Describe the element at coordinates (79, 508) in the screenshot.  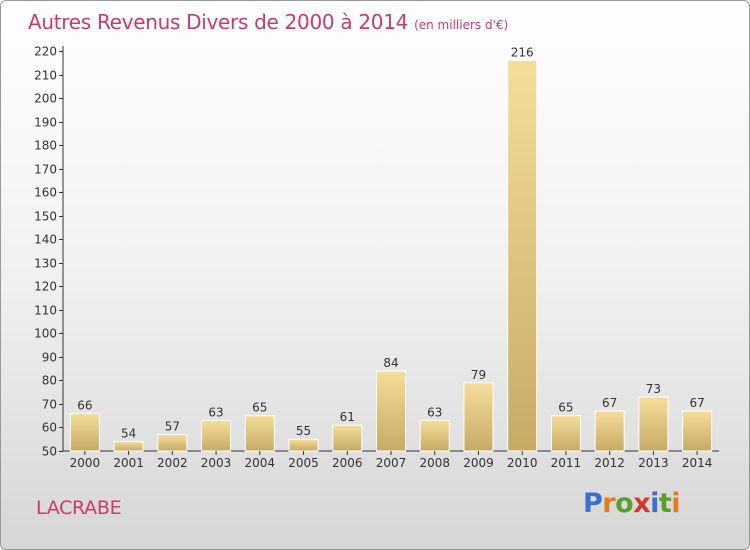
I see `location-label: LACRABE` at that location.